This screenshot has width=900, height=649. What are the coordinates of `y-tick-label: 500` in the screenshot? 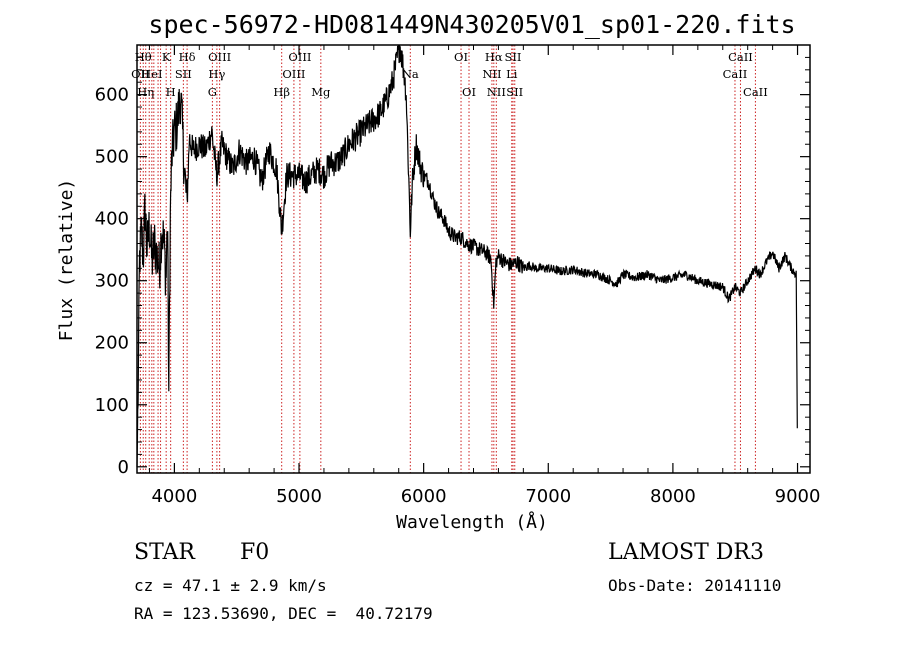 It's located at (112, 157).